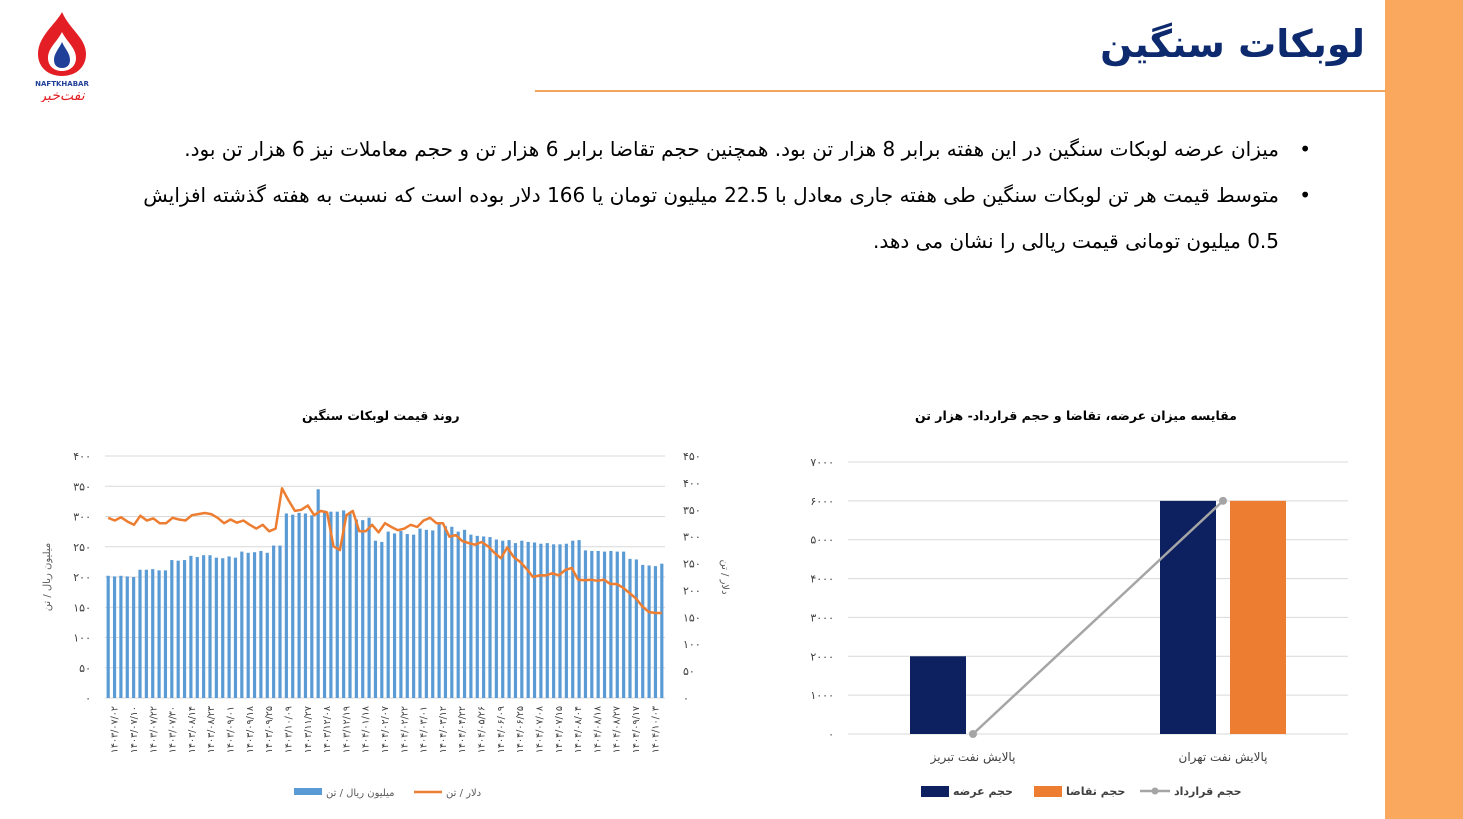  I want to click on x-tick-label: ۱۴۰۳/۰۷/۱۰, so click(134, 729).